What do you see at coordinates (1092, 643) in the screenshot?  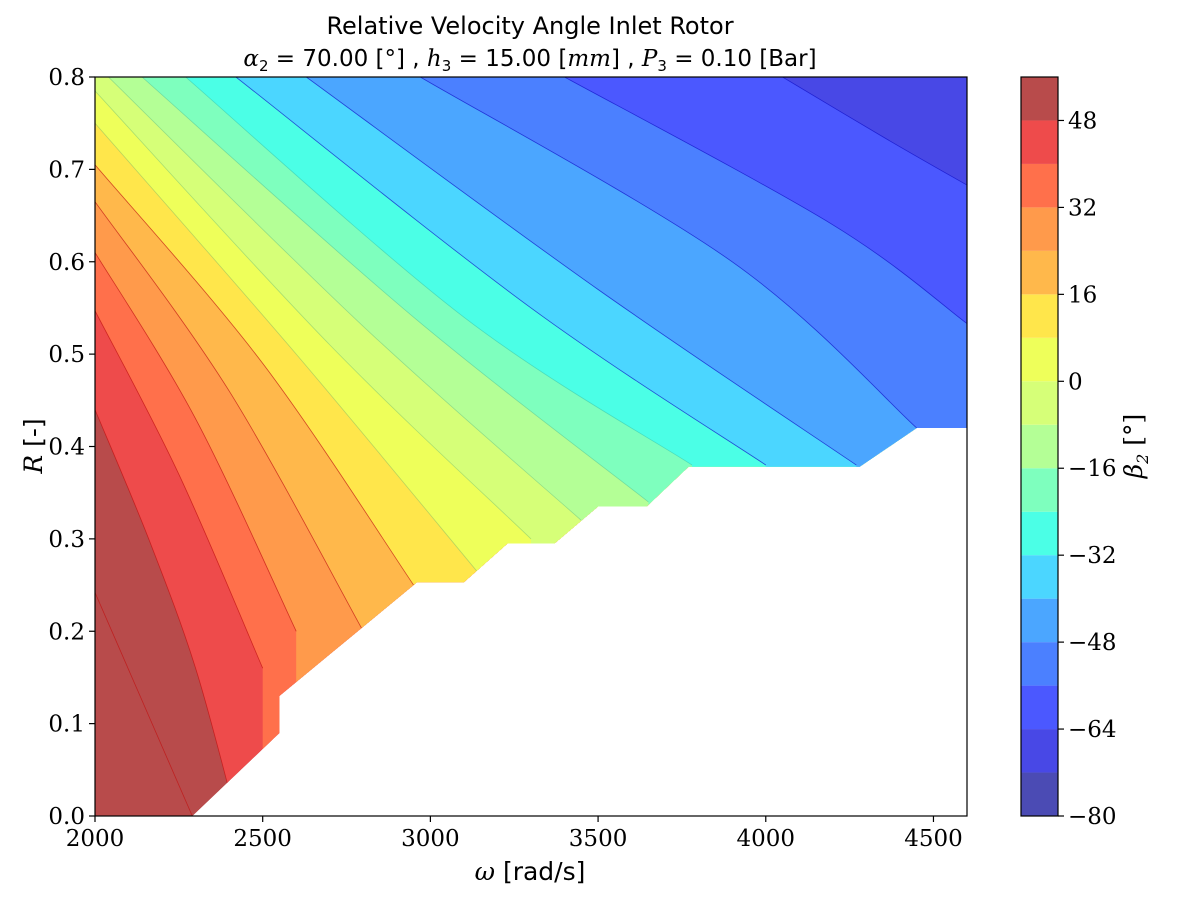 I see `colorbar-tick-label: −48` at bounding box center [1092, 643].